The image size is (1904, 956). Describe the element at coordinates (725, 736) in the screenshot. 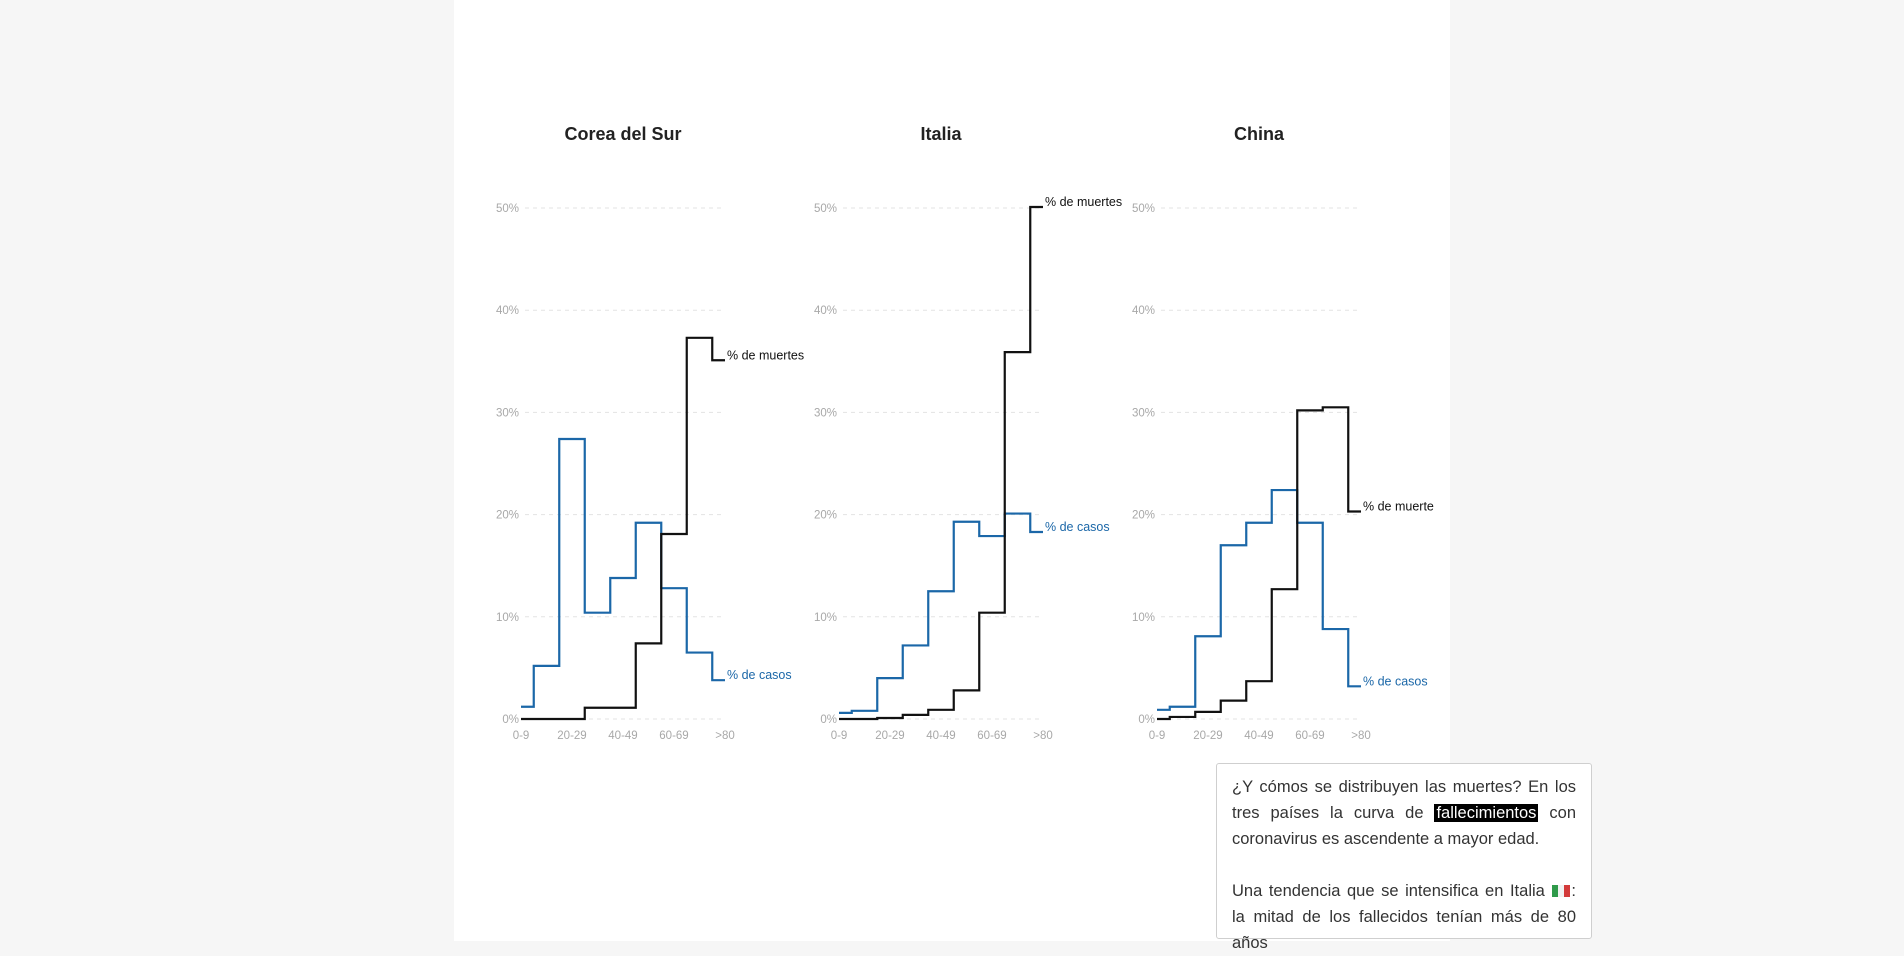

I see `x-tick-label-corea-4: >80` at that location.